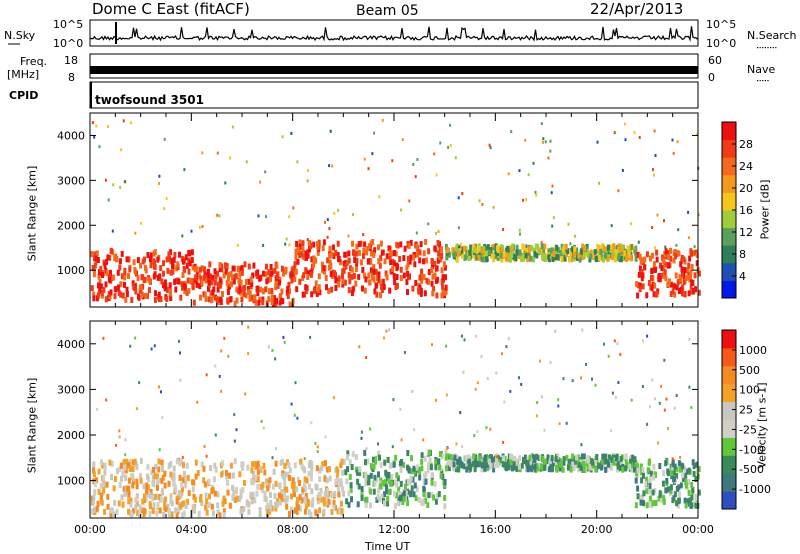  What do you see at coordinates (394, 66) in the screenshot?
I see `freq-panel` at bounding box center [394, 66].